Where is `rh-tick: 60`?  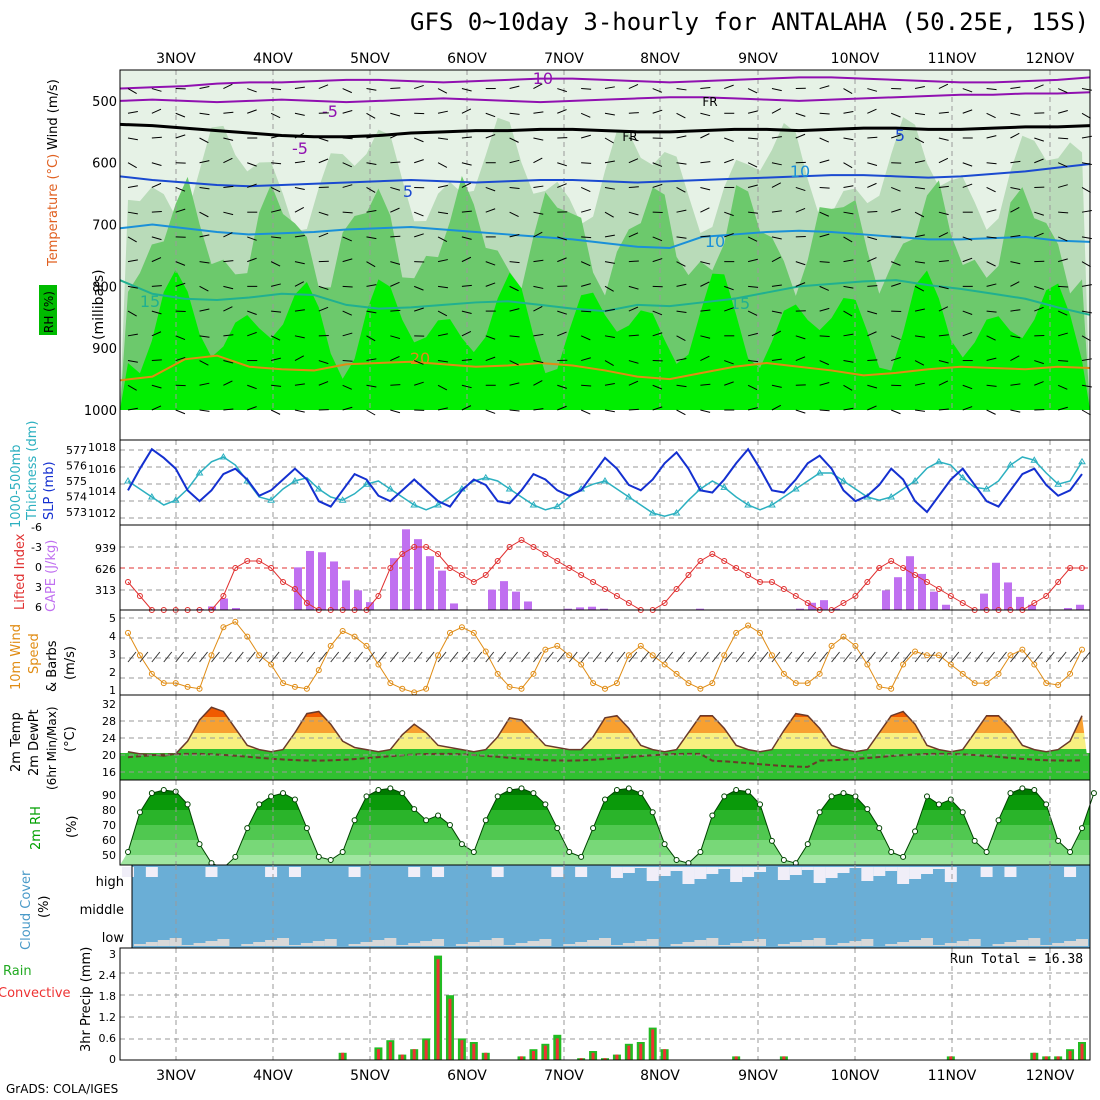
rh-tick: 60 is located at coordinates (109, 840).